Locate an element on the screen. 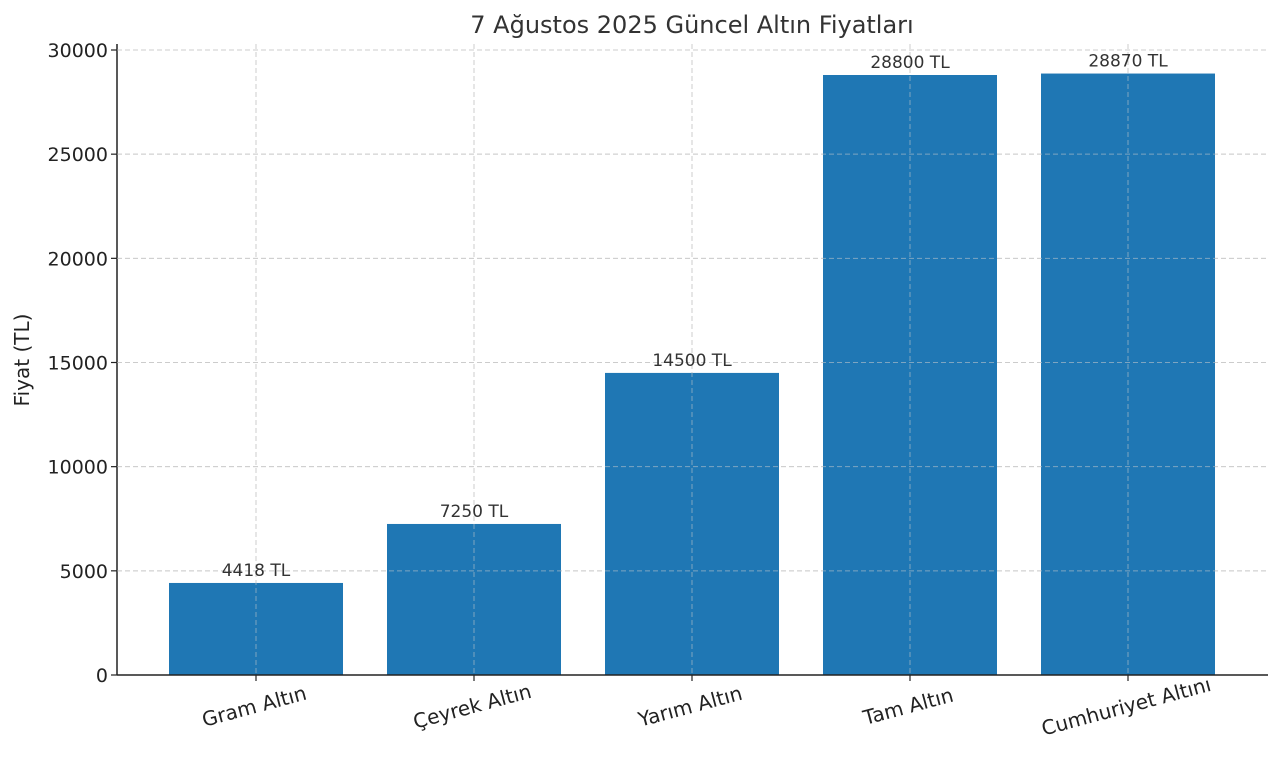  bar-value-label: 28870 TL is located at coordinates (1128, 62).